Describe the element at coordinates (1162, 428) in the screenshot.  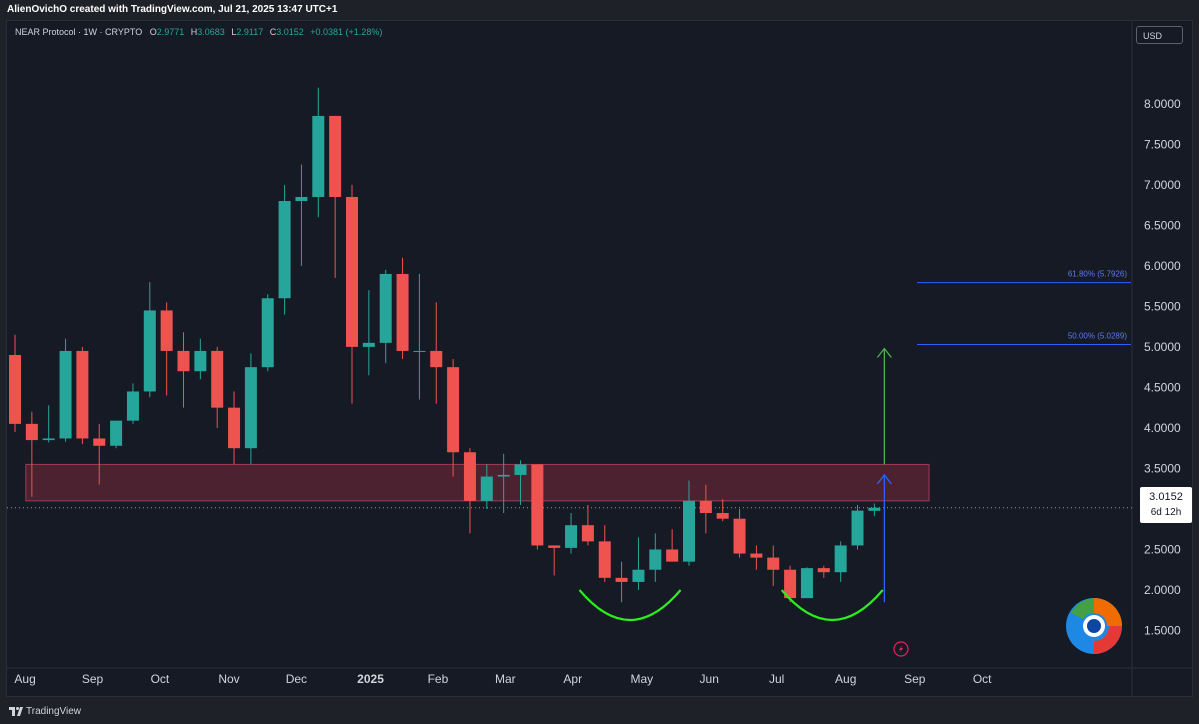
I see `price-tick-label: 4.0000` at that location.